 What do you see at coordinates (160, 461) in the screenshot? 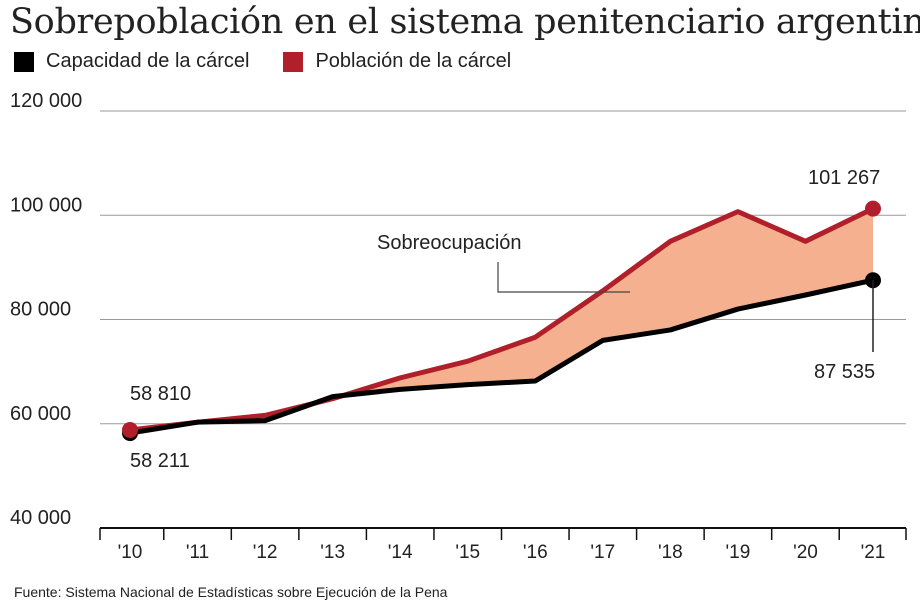
I see `label-start-capacity: 58 211` at bounding box center [160, 461].